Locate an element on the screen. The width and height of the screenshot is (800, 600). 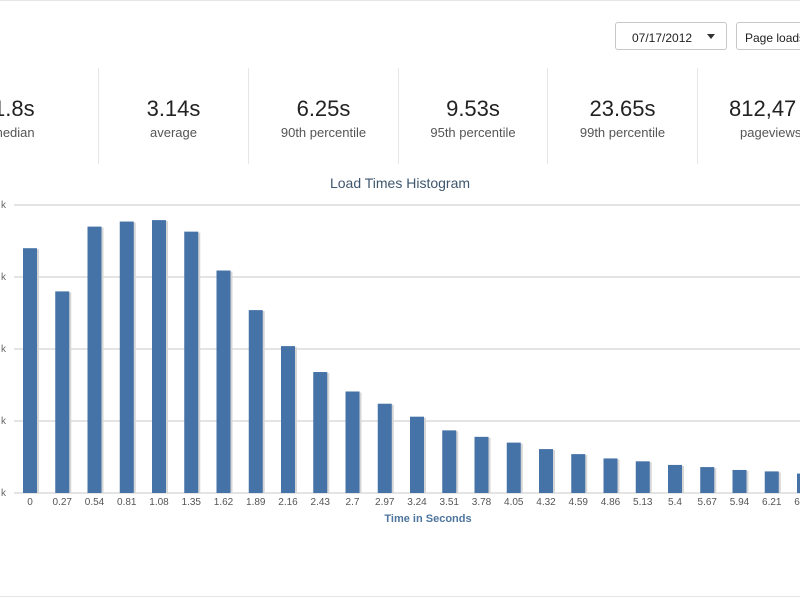
stat-label: average is located at coordinates (173, 132).